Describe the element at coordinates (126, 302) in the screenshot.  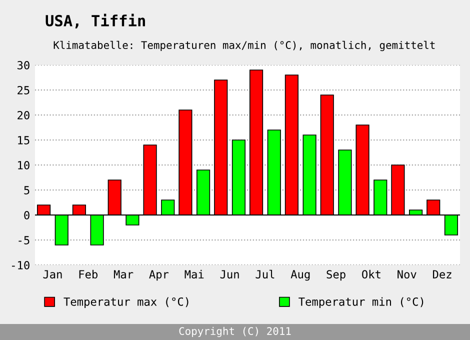
I see `legend-label: Temperatur max (°C)` at that location.